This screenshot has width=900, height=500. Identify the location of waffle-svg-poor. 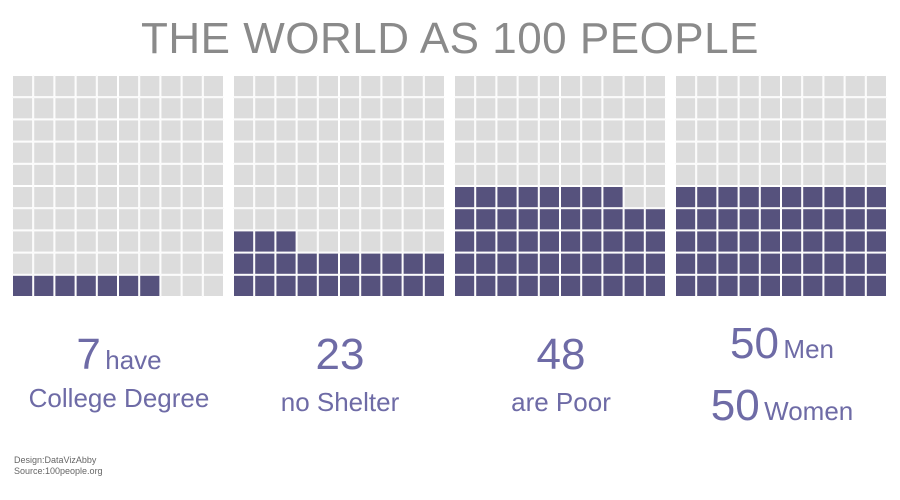
(560, 186).